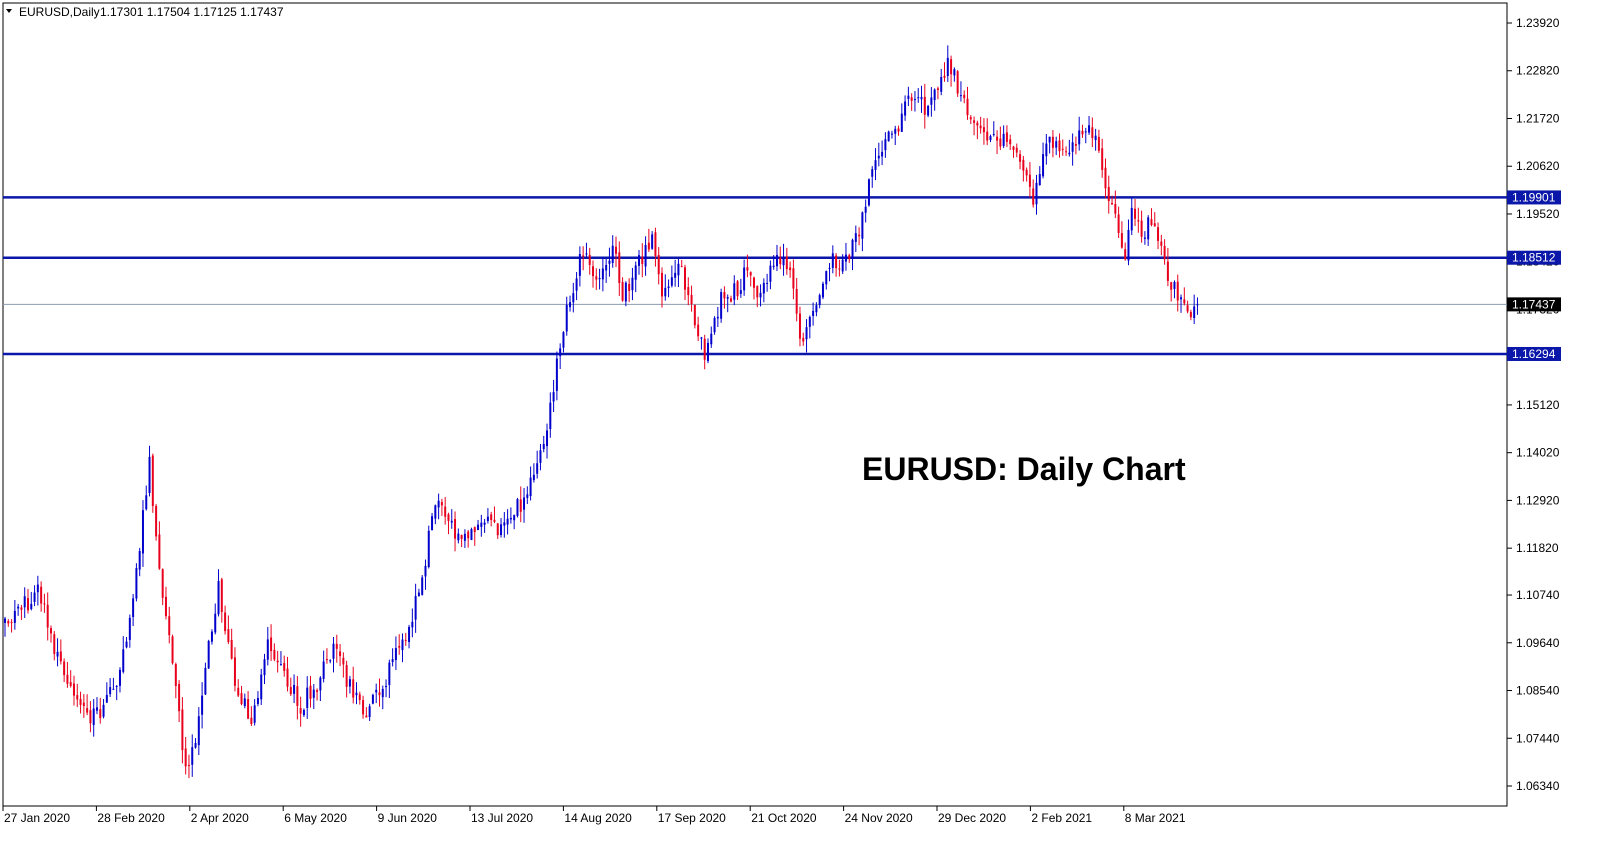  What do you see at coordinates (1538, 23) in the screenshot?
I see `y-tick-label: 1.23920` at bounding box center [1538, 23].